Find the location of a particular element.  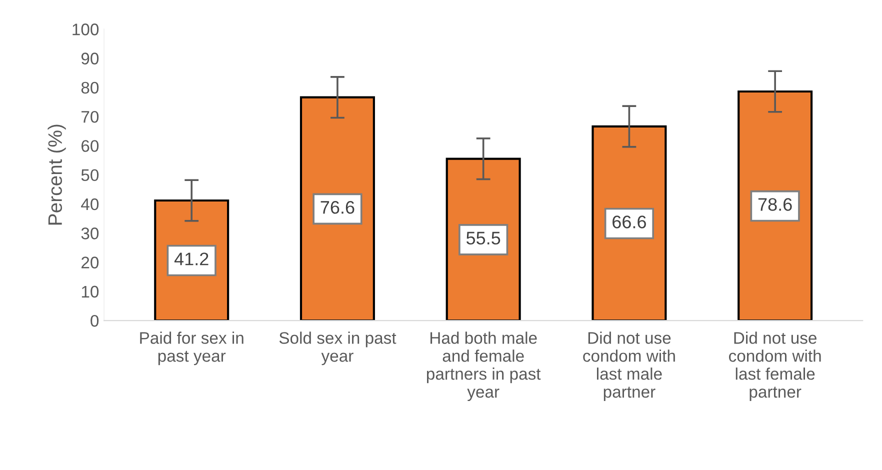

y-tick-label: 50 is located at coordinates (90, 175).